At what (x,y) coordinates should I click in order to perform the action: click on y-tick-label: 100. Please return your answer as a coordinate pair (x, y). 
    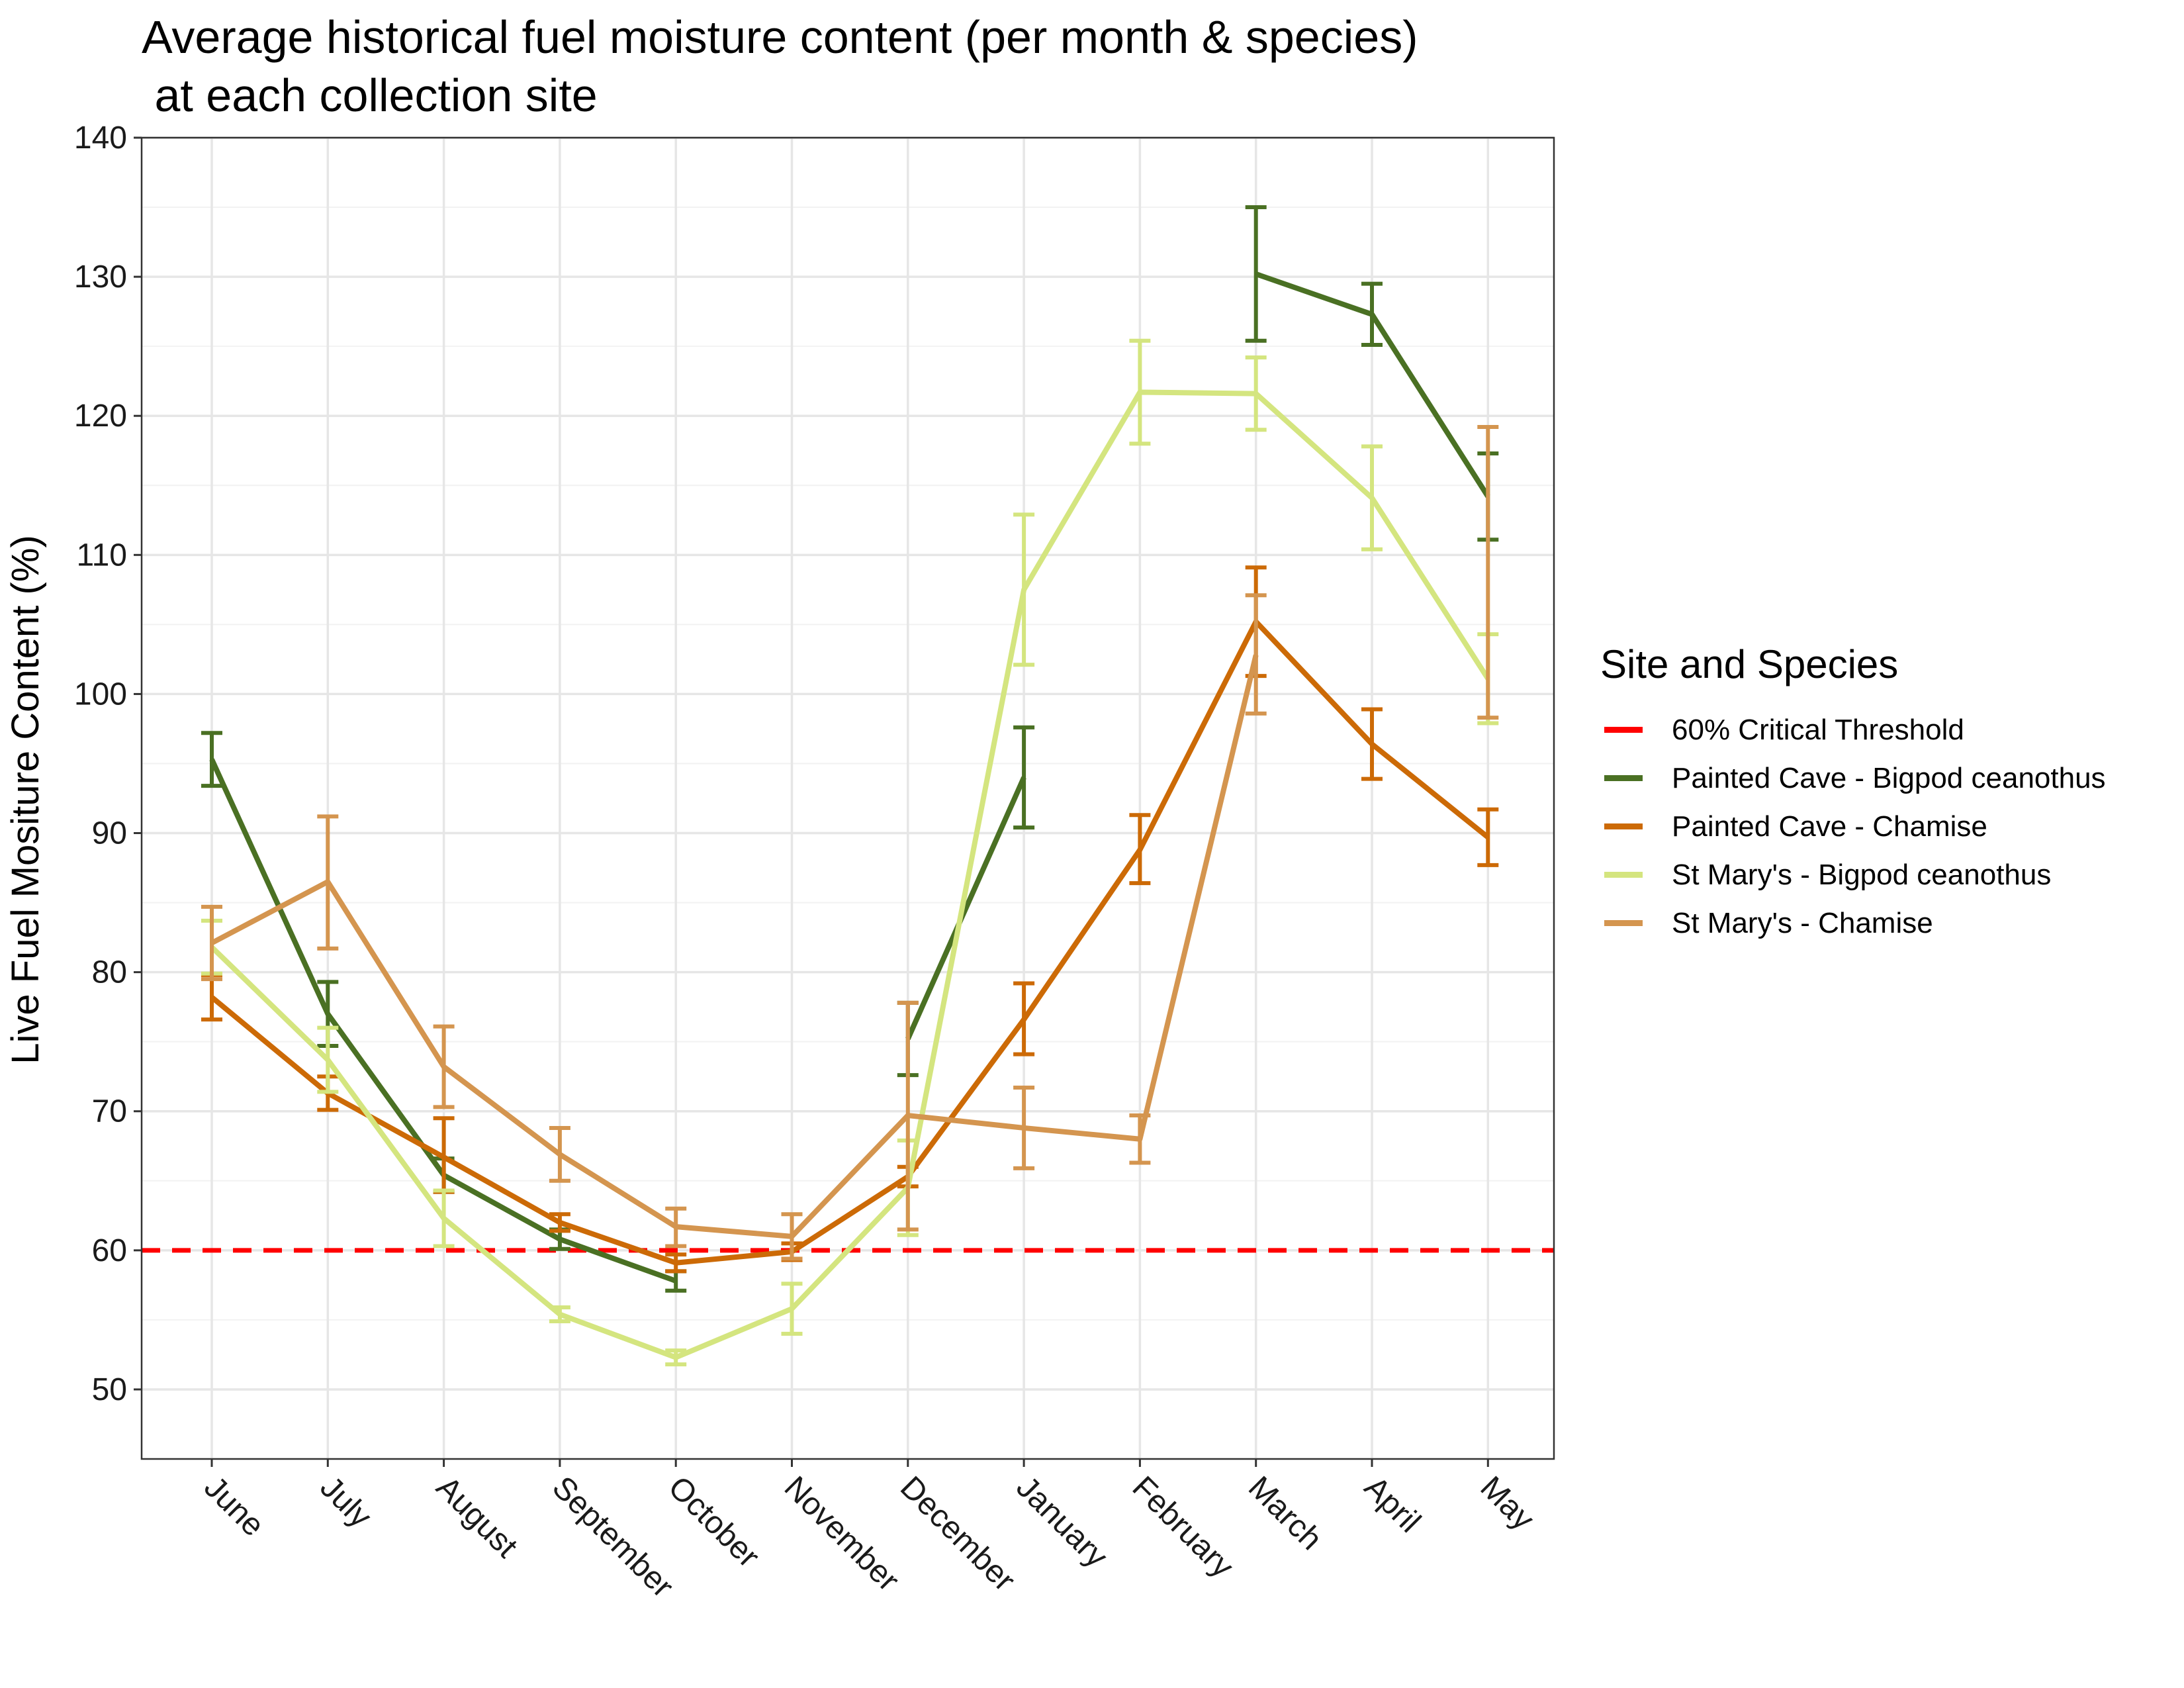
    Looking at the image, I should click on (100, 694).